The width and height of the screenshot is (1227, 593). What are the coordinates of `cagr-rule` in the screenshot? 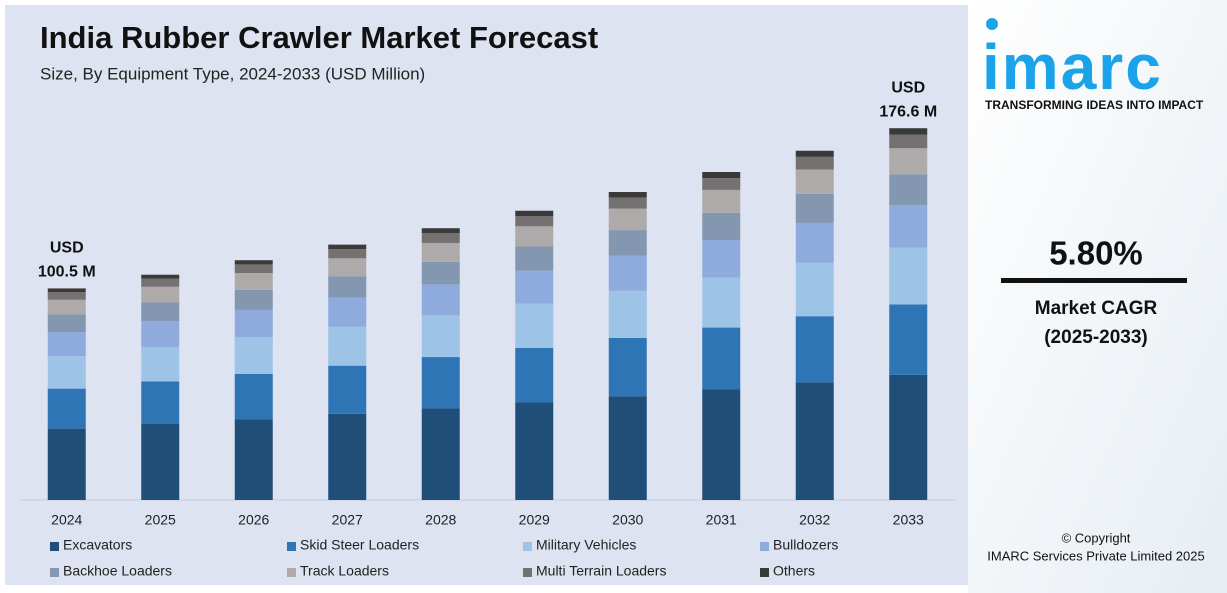 It's located at (1094, 280).